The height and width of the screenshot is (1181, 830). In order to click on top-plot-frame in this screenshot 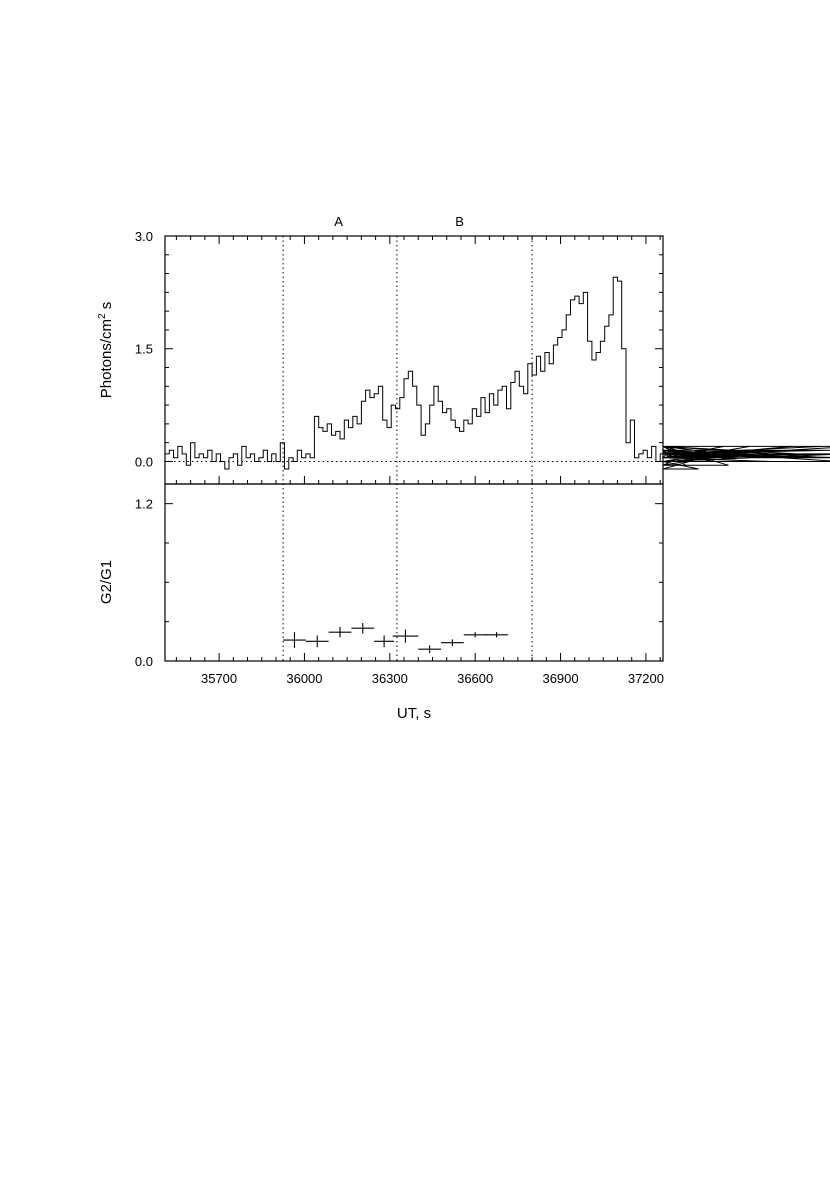, I will do `click(414, 360)`.